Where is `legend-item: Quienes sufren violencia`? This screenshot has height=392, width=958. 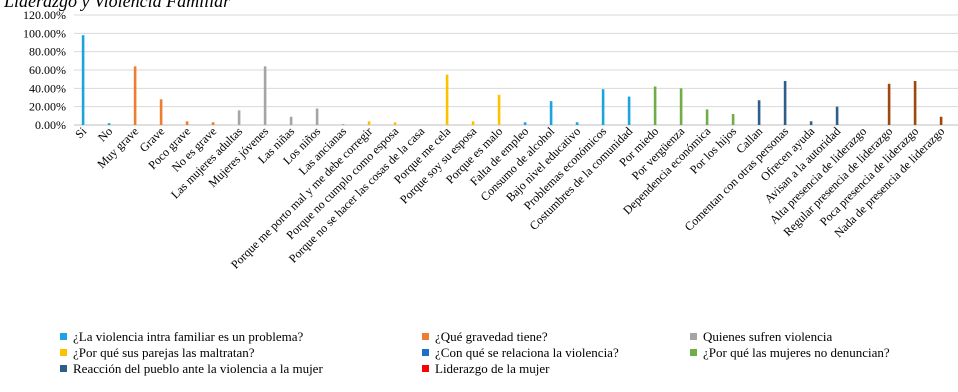
legend-item: Quienes sufren violencia is located at coordinates (761, 337).